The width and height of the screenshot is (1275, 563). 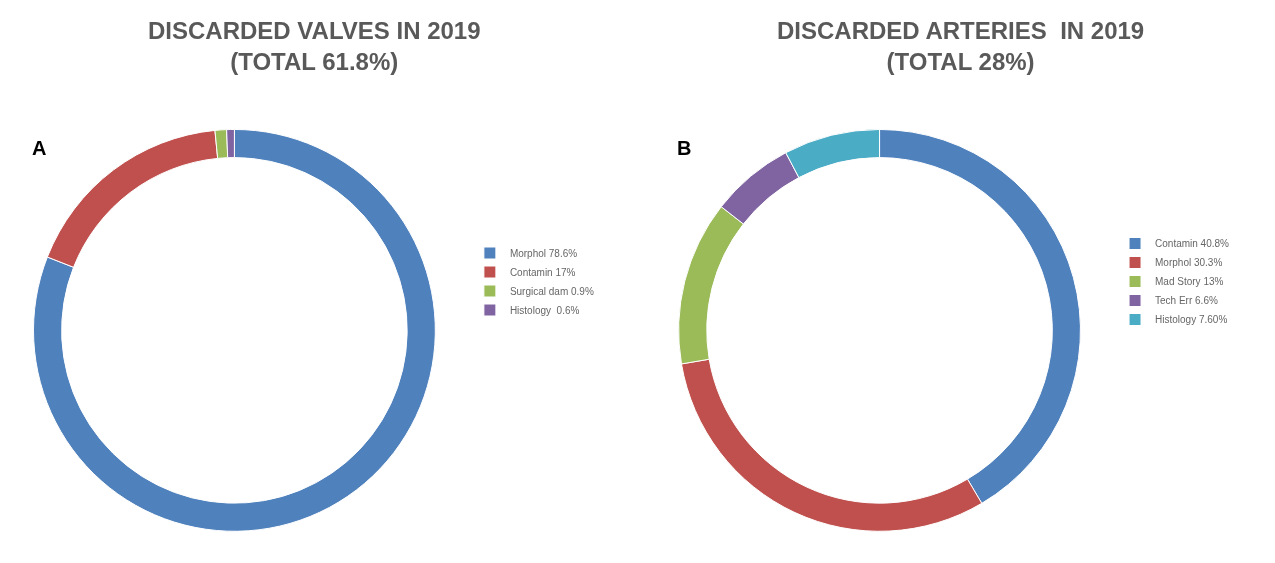 I want to click on text: A, so click(x=39, y=148).